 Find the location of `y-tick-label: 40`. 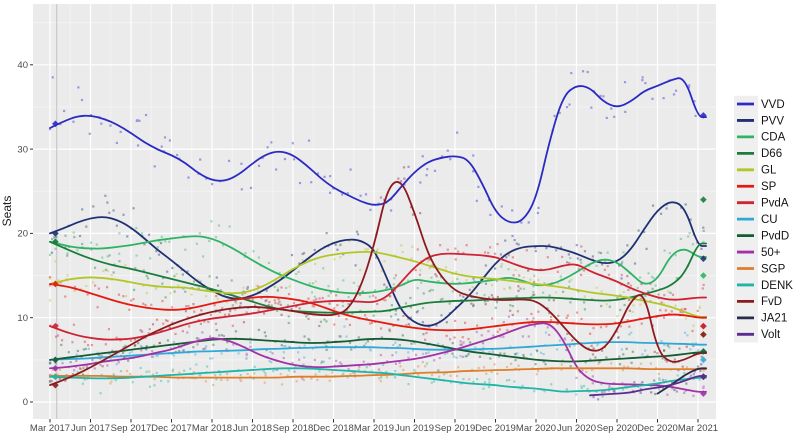

y-tick-label: 40 is located at coordinates (22, 65).